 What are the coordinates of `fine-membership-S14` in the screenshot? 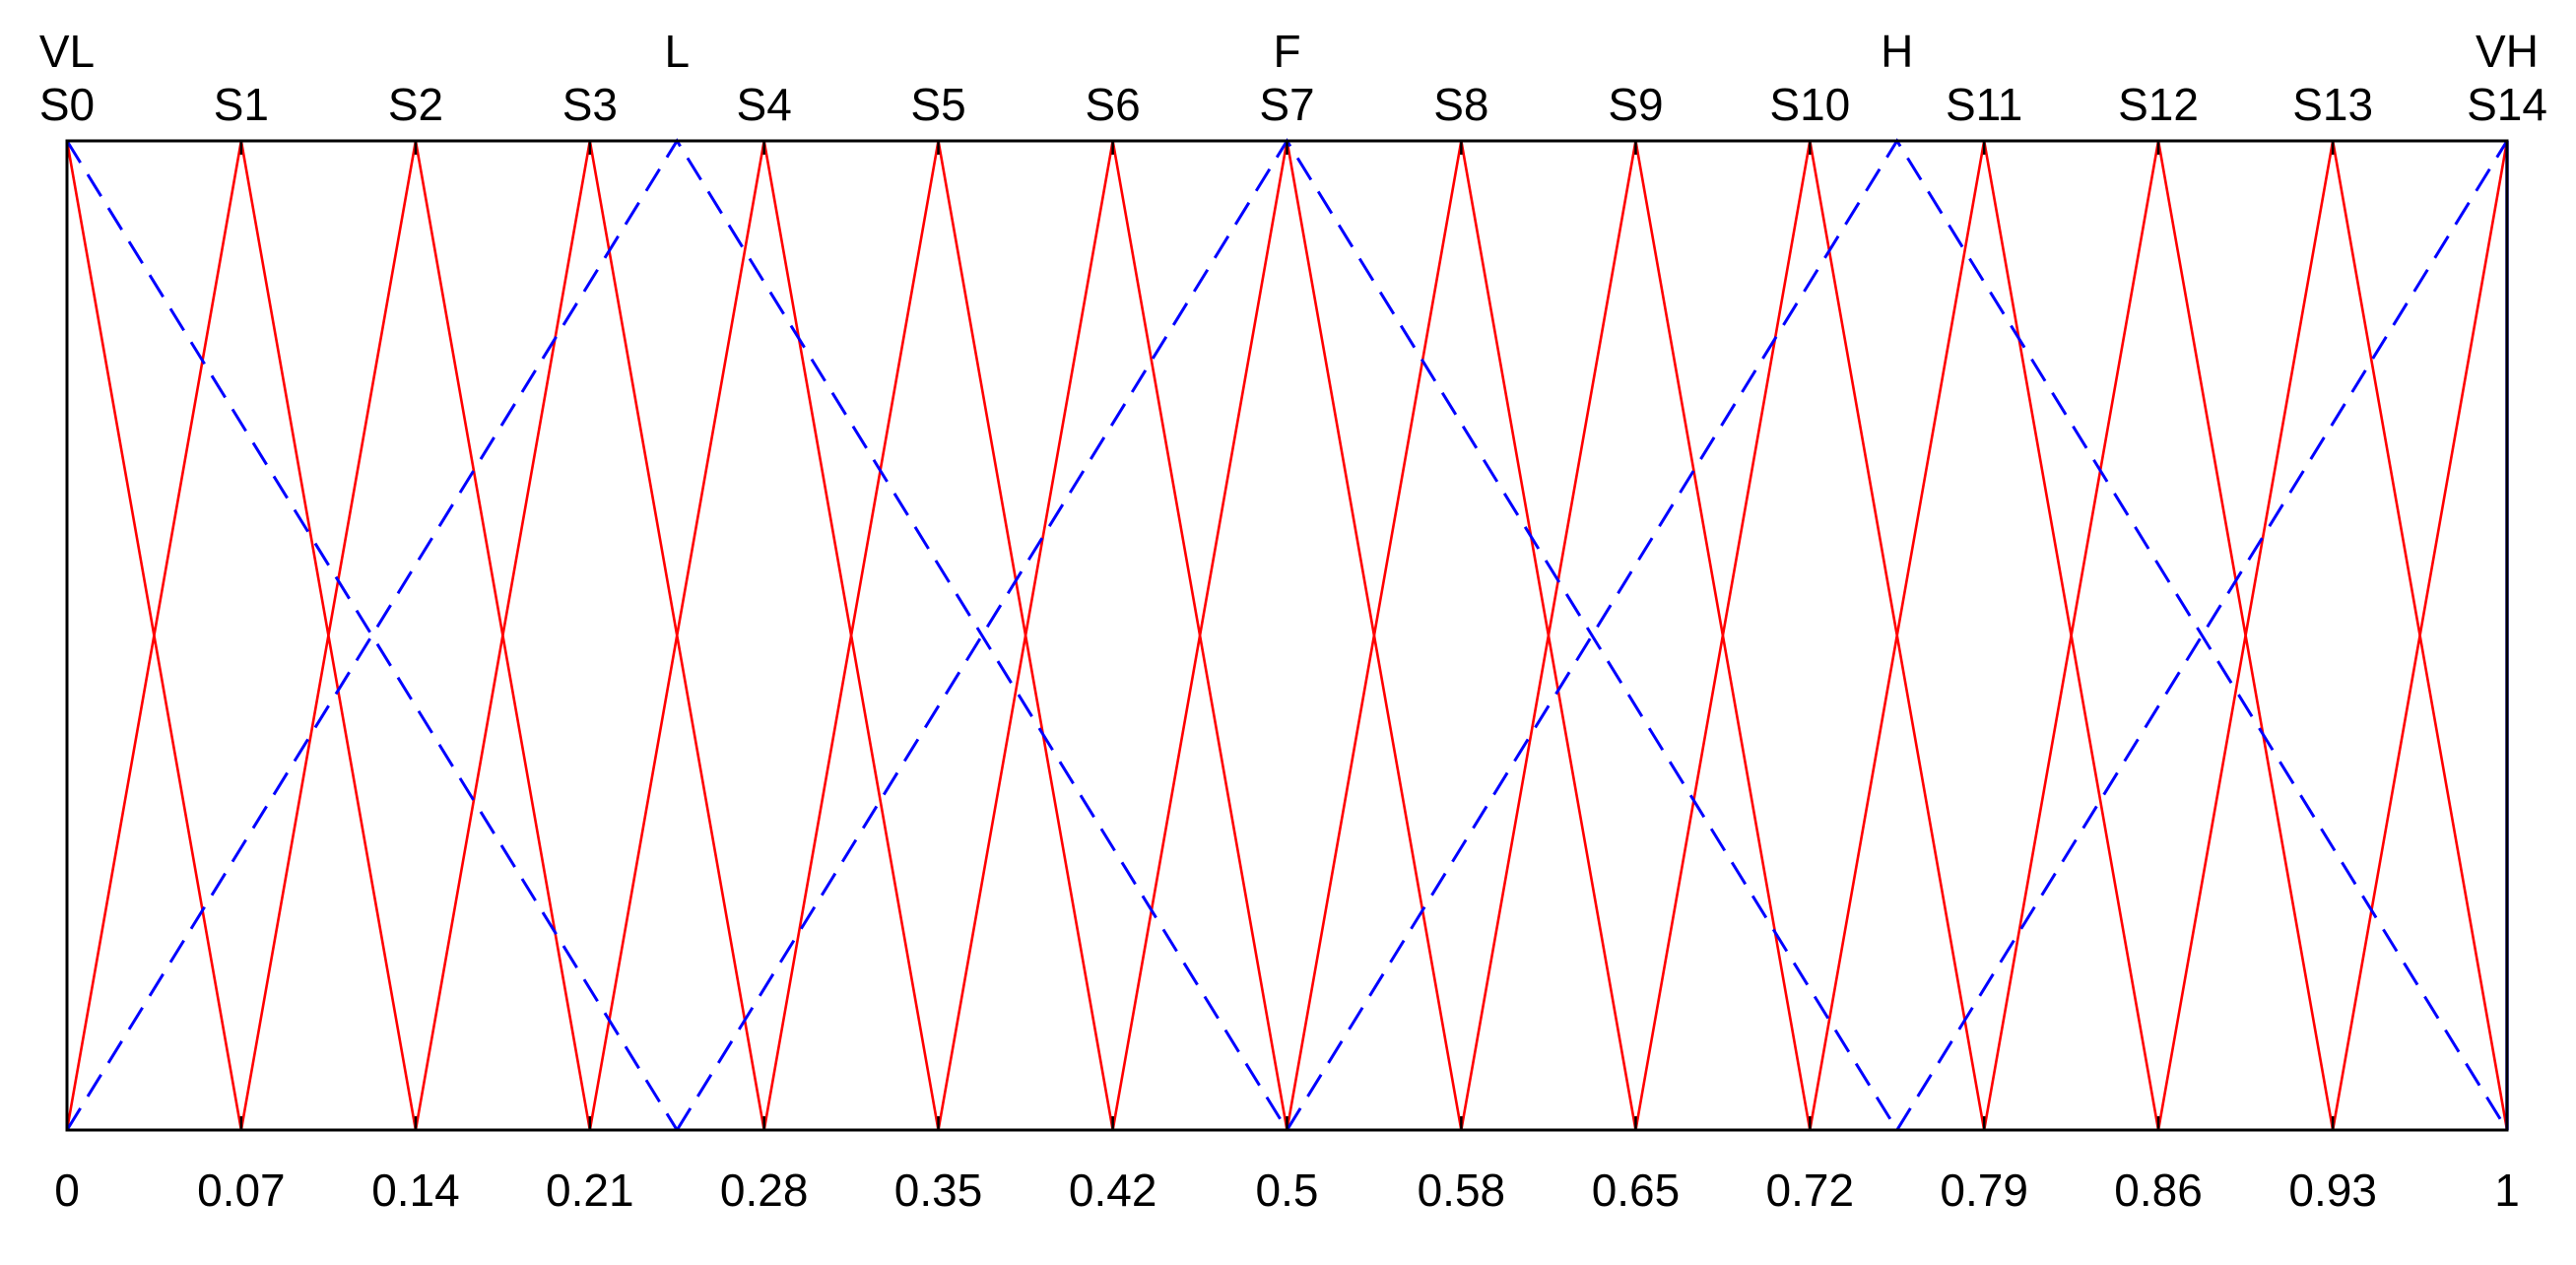 It's located at (2420, 635).